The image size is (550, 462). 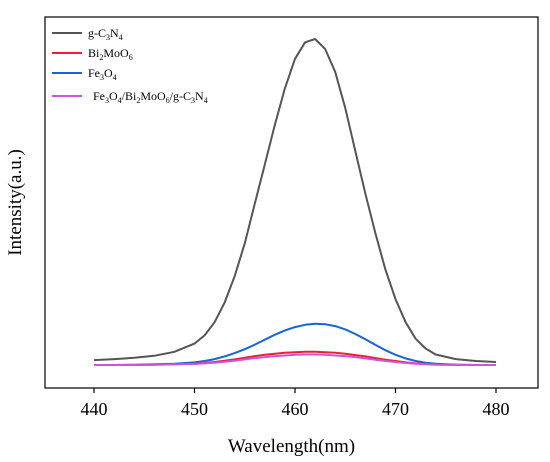 I want to click on y-axis-title: Intensity(a.u.), so click(x=15, y=202).